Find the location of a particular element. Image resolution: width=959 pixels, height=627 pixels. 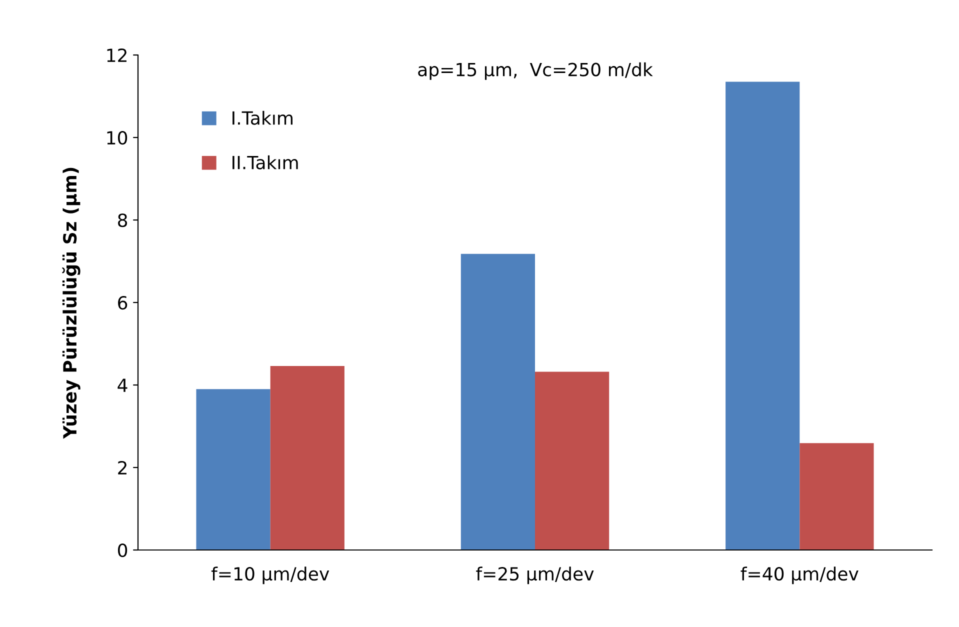

y-tick-label: 10 is located at coordinates (117, 137).